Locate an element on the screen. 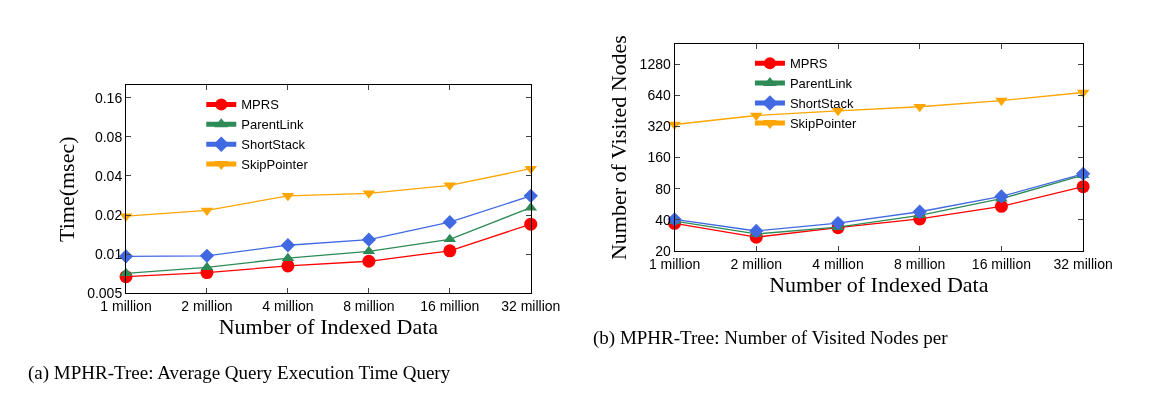 This screenshot has width=1176, height=407. y-tick-label: 1280 is located at coordinates (655, 64).